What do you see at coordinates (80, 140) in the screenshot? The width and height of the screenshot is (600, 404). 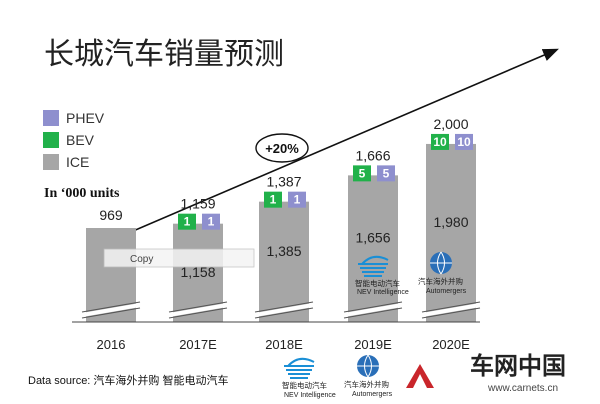 I see `legend-label-bev: BEV` at bounding box center [80, 140].